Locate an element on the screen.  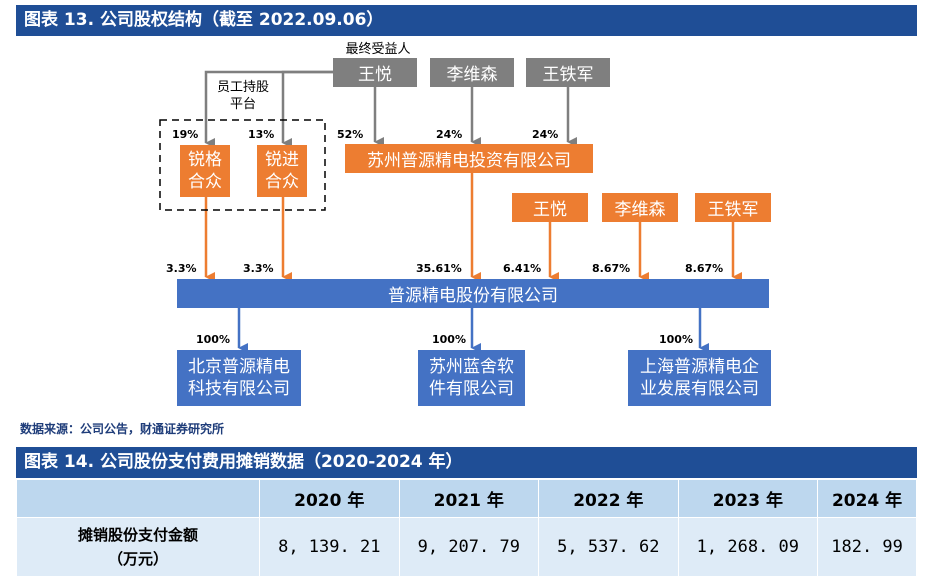
owner-wangtiejun-top: 王铁军 is located at coordinates (568, 72).